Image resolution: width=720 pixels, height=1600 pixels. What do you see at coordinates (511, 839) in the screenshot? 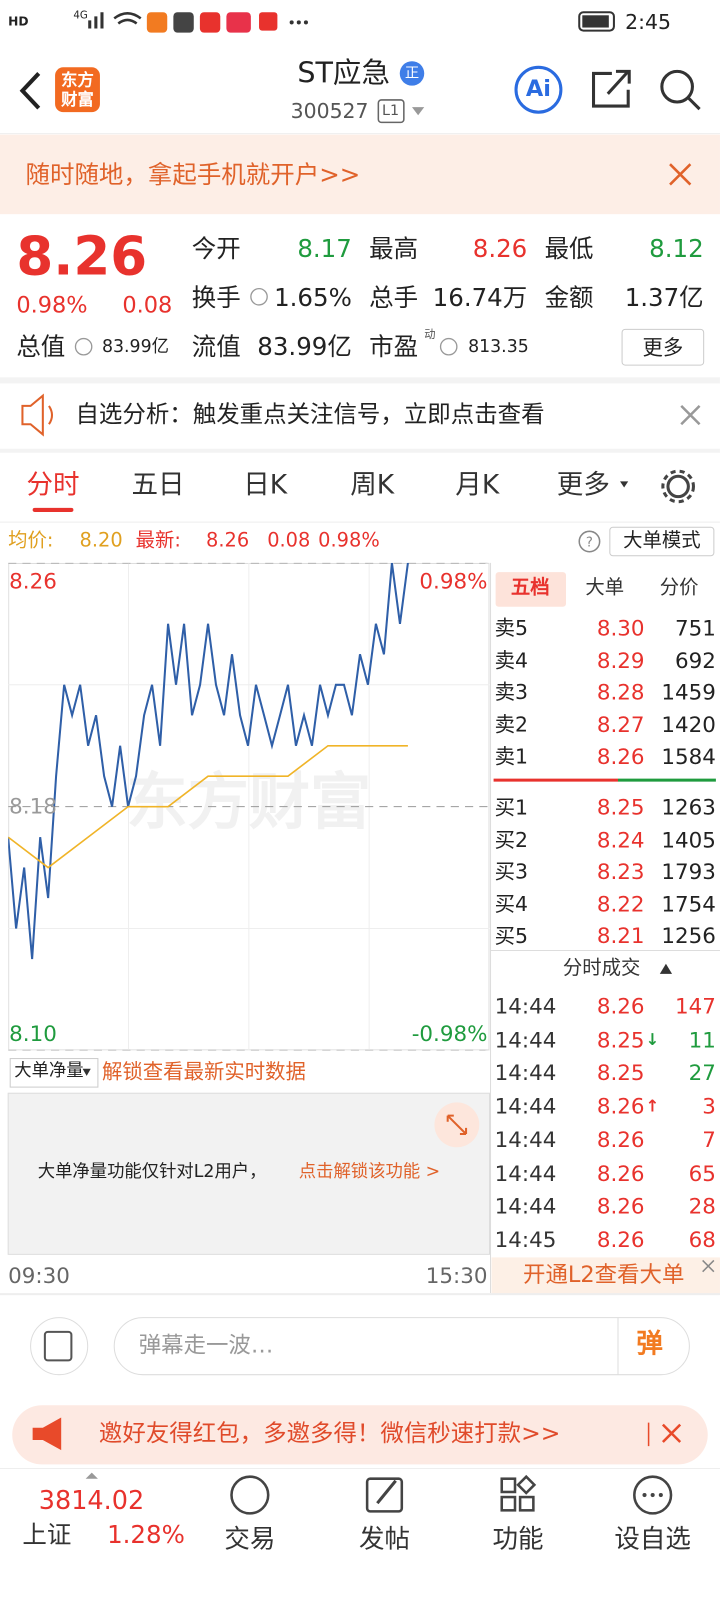
I see `book-label: 买2` at bounding box center [511, 839].